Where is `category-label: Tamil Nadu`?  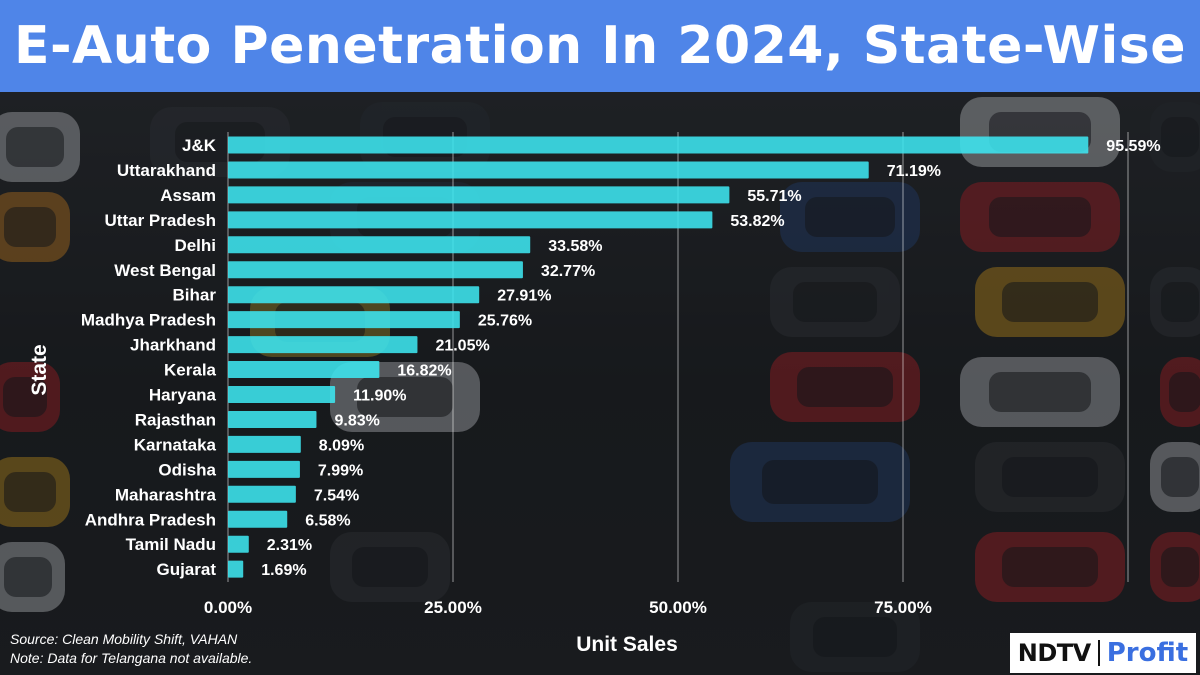
category-label: Tamil Nadu is located at coordinates (171, 544).